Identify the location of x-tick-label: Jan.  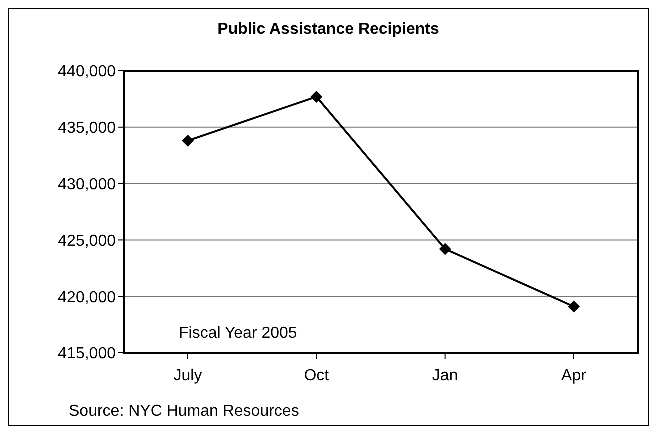
(445, 375).